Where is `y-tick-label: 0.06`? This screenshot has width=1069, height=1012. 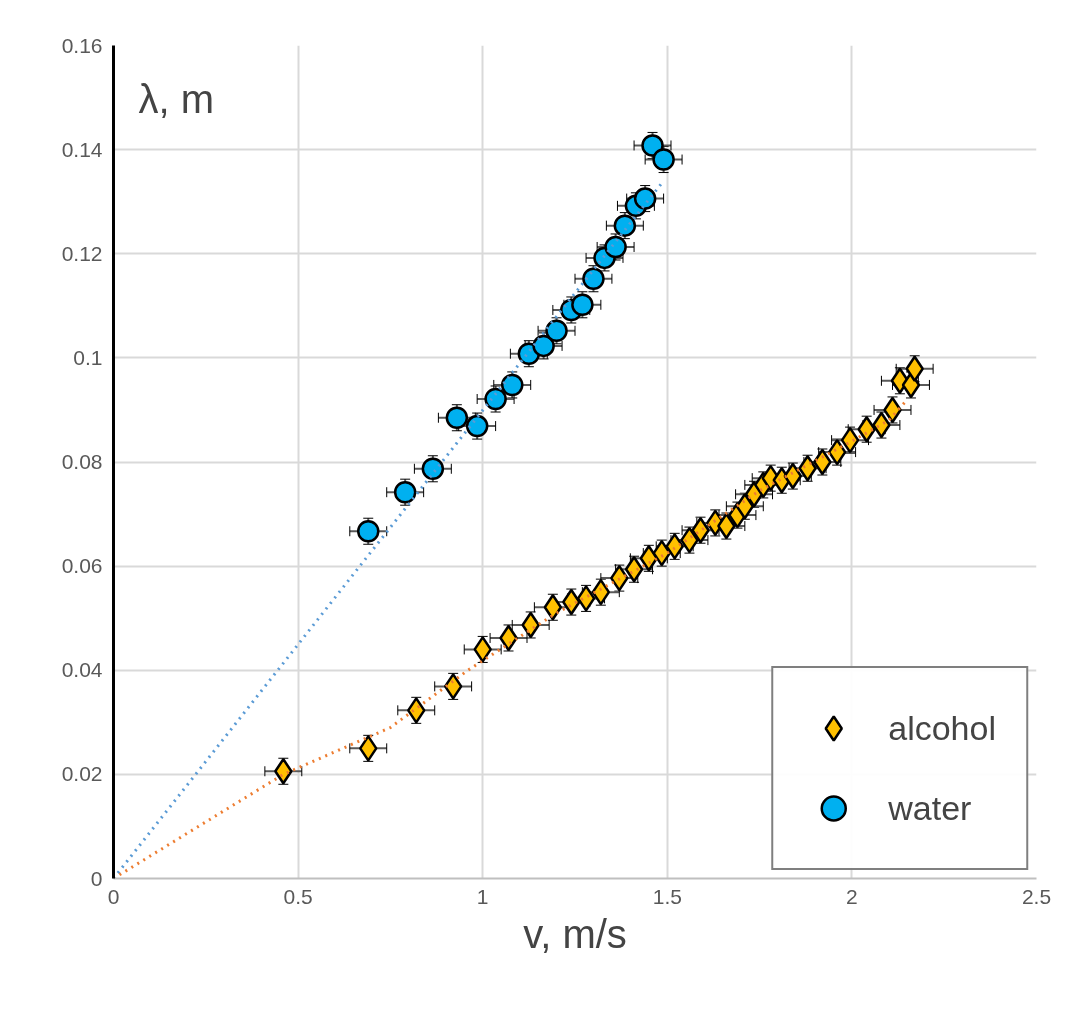
y-tick-label: 0.06 is located at coordinates (82, 566).